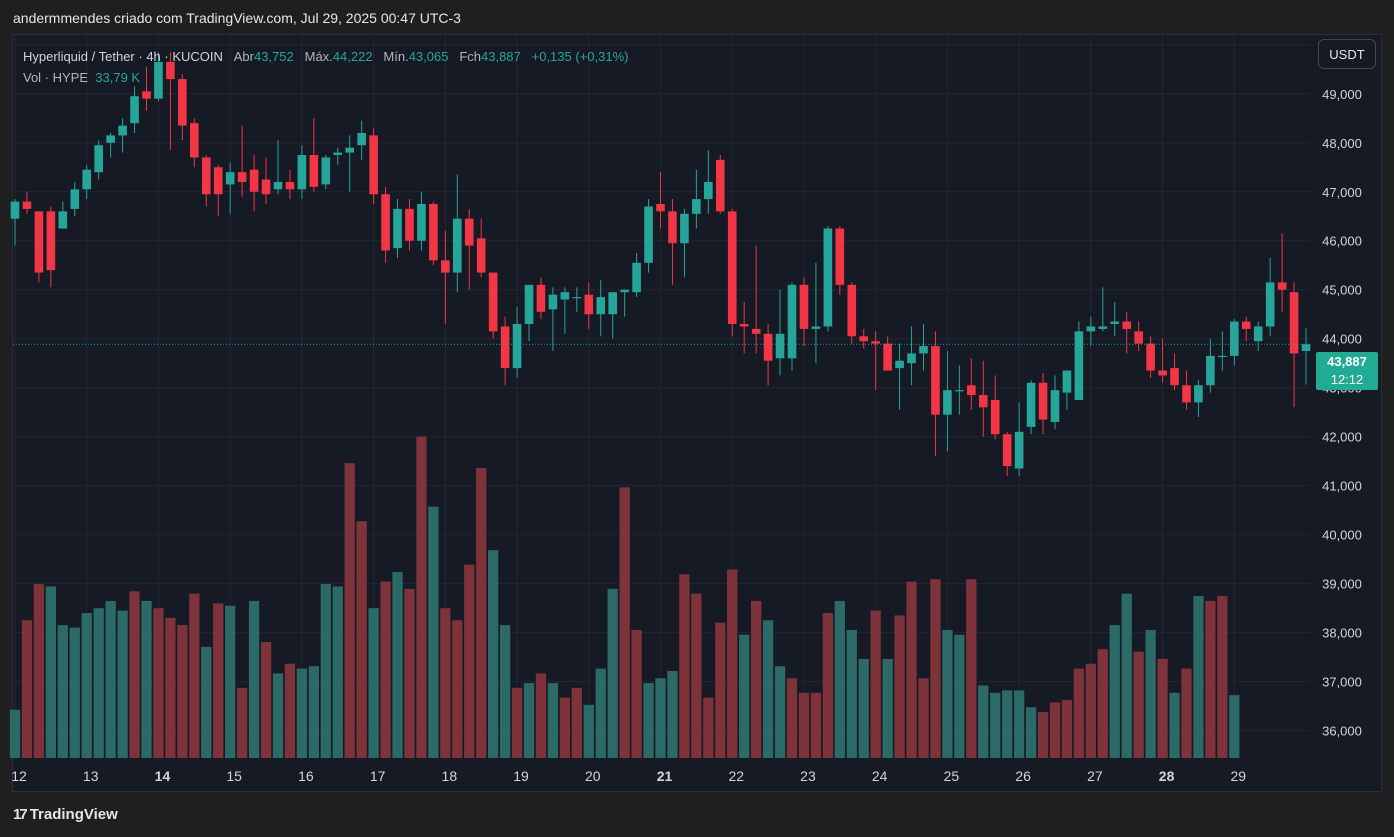 This screenshot has width=1394, height=837. I want to click on time-tick-label: 13, so click(91, 776).